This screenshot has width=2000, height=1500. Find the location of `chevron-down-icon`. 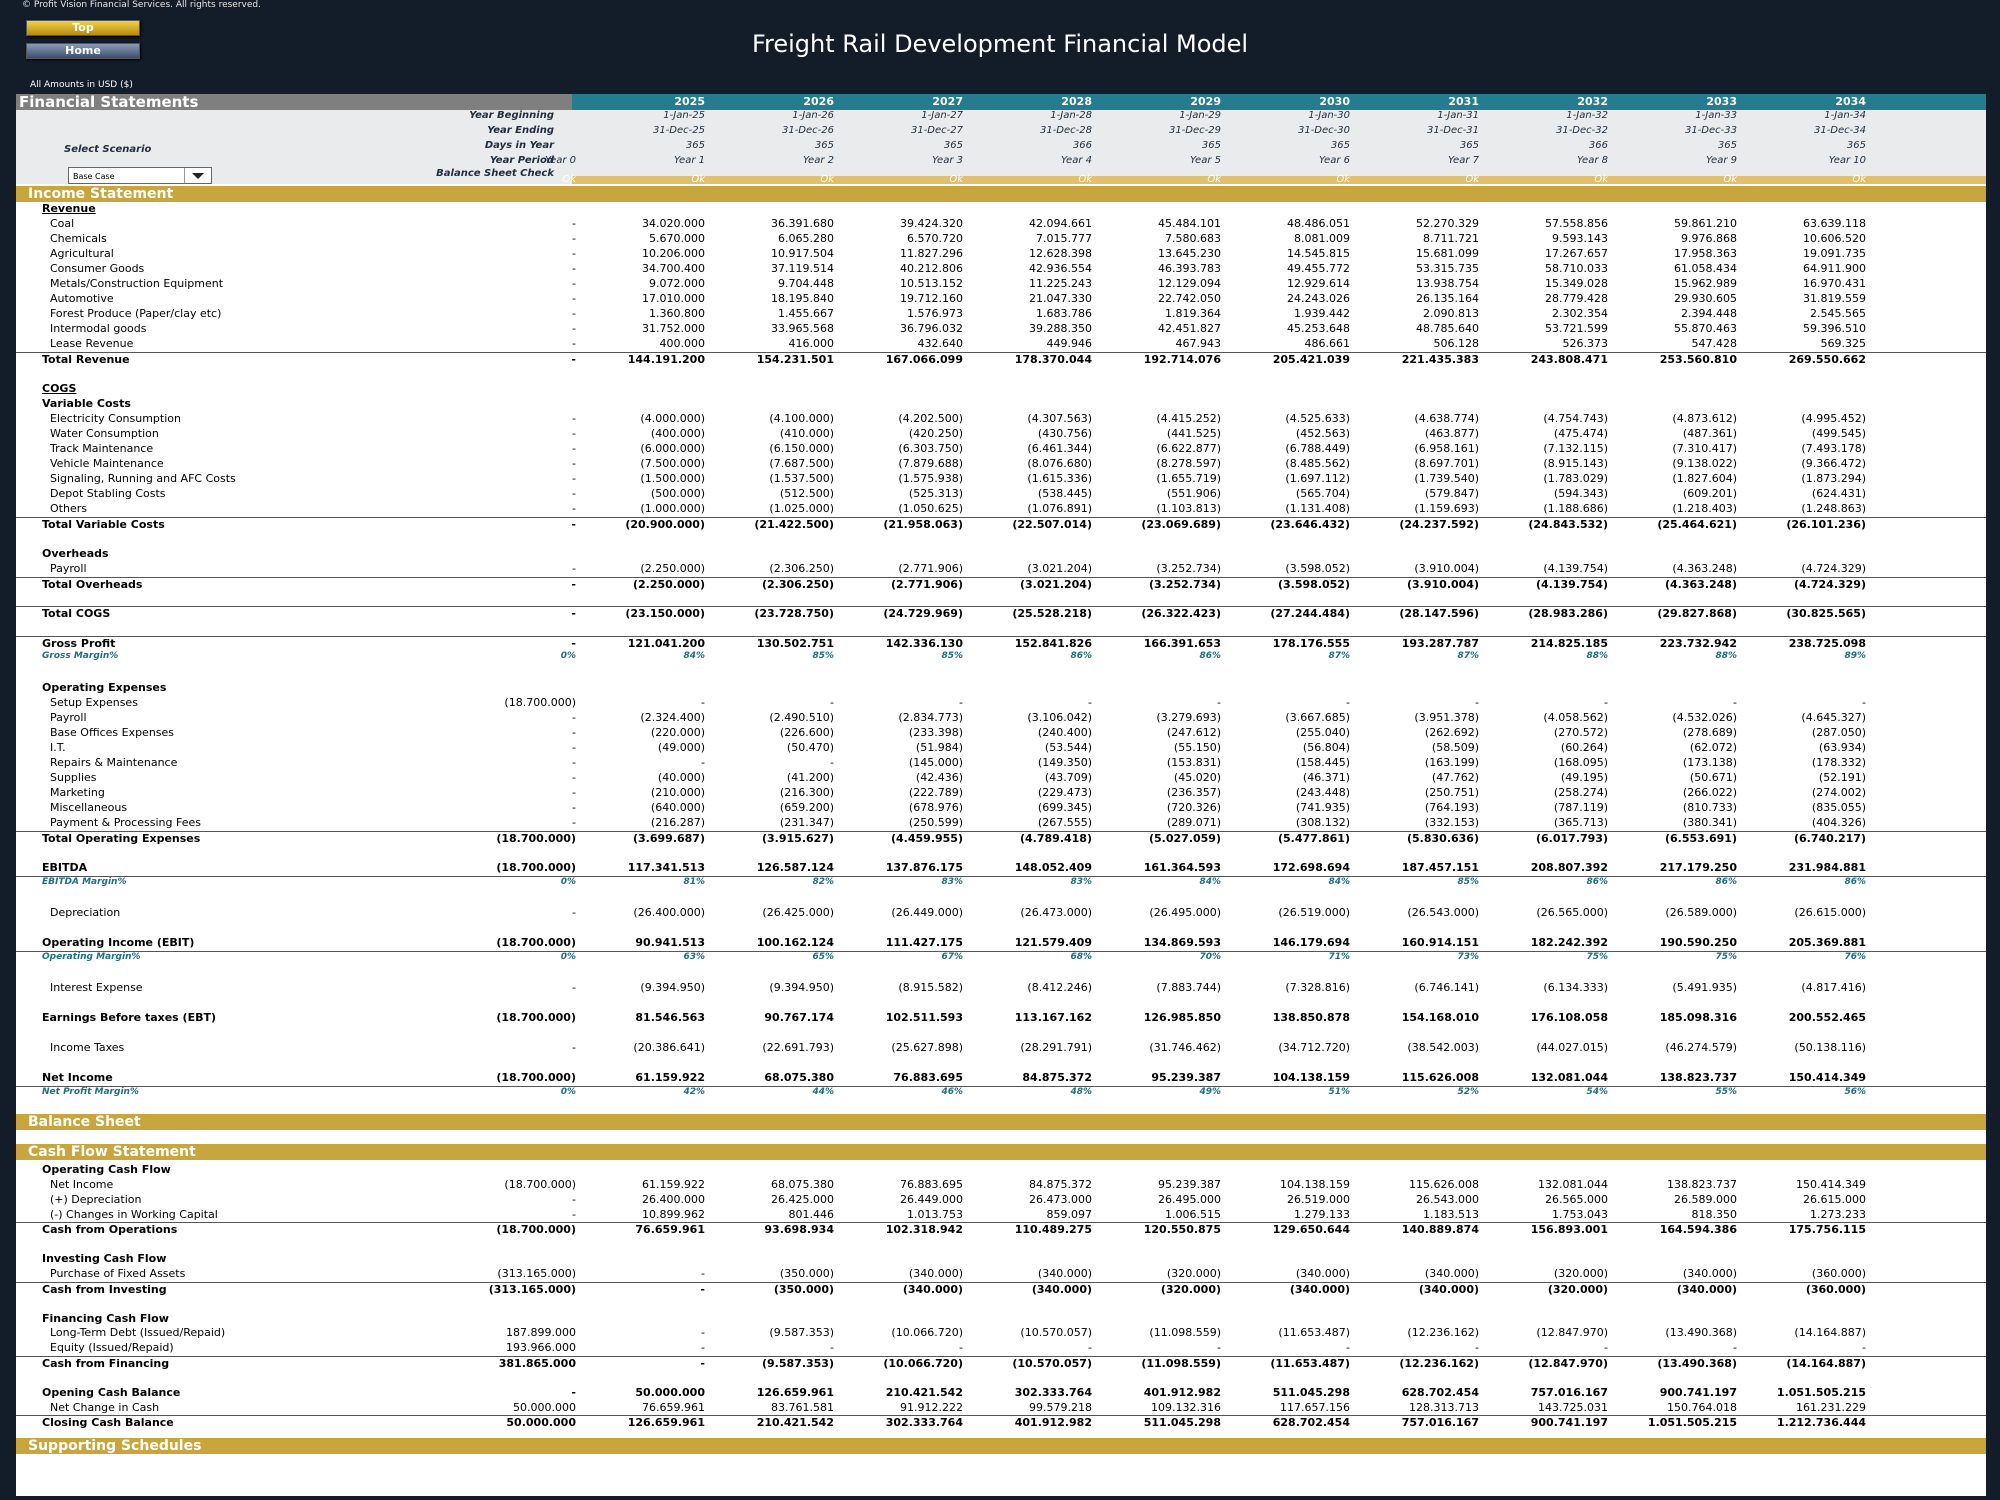

chevron-down-icon is located at coordinates (197, 175).